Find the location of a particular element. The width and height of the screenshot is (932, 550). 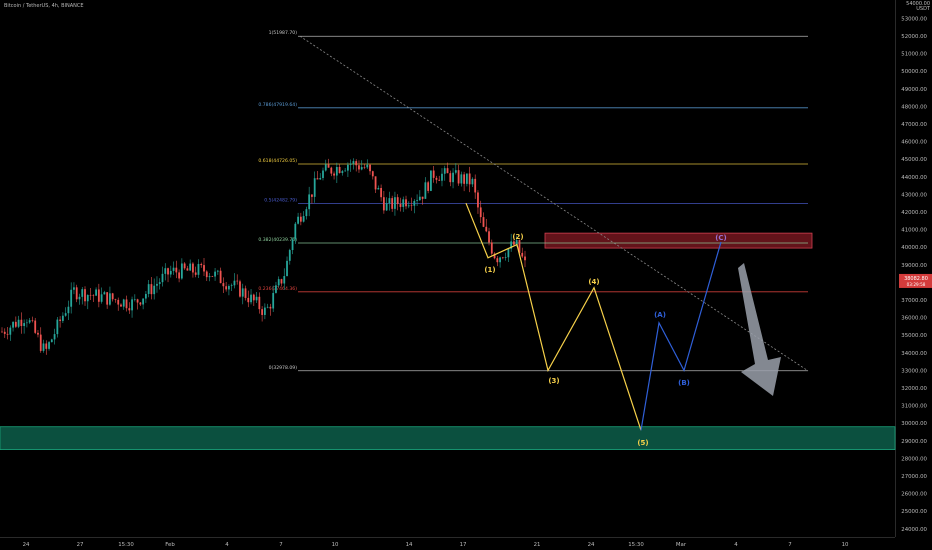

wave-label: (3) is located at coordinates (553, 381).